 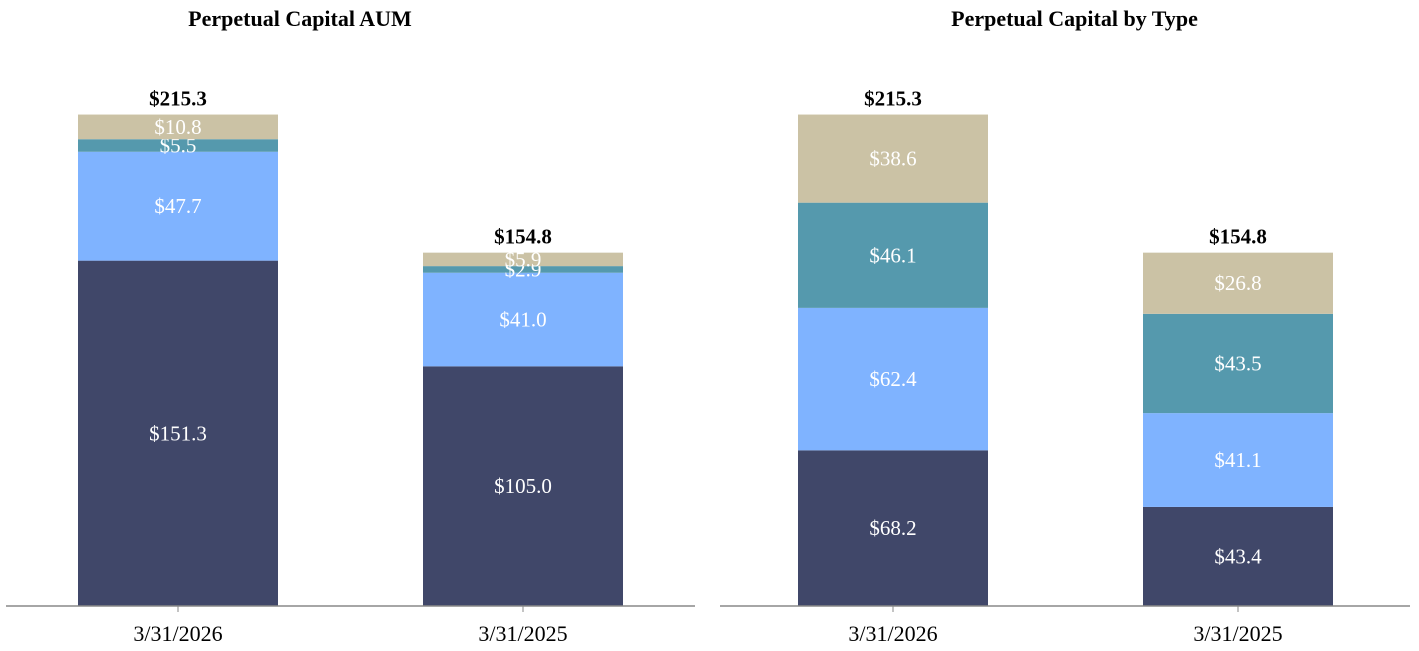 I want to click on data-label: $43.4, so click(x=1238, y=556).